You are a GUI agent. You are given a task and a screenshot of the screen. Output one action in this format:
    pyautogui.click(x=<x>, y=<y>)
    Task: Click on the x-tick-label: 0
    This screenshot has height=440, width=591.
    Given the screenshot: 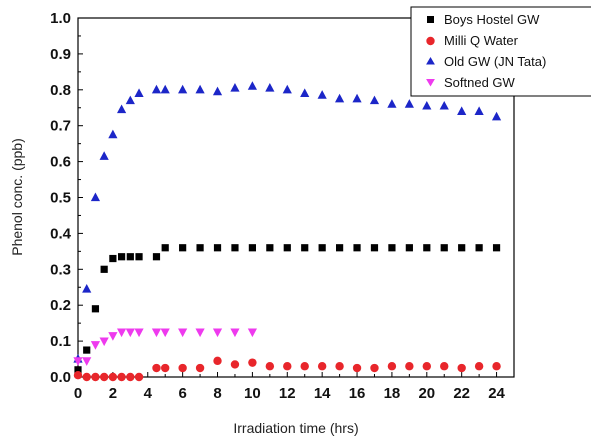 What is the action you would take?
    pyautogui.click(x=78, y=393)
    